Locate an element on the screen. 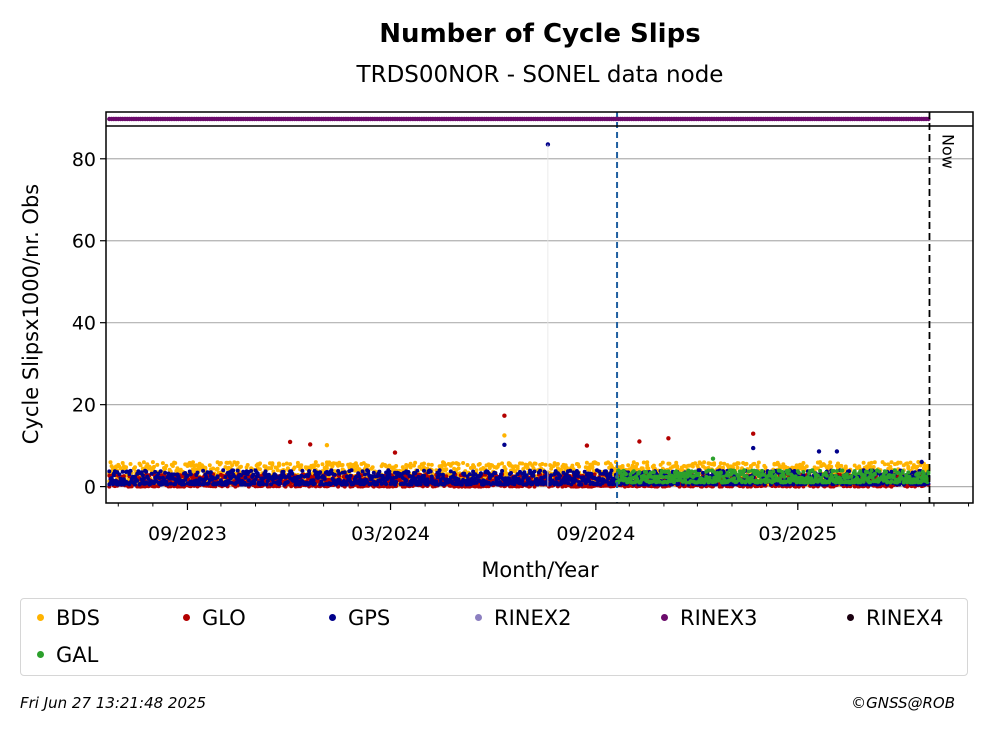 Image resolution: width=993 pixels, height=734 pixels. spike-glo is located at coordinates (668, 438).